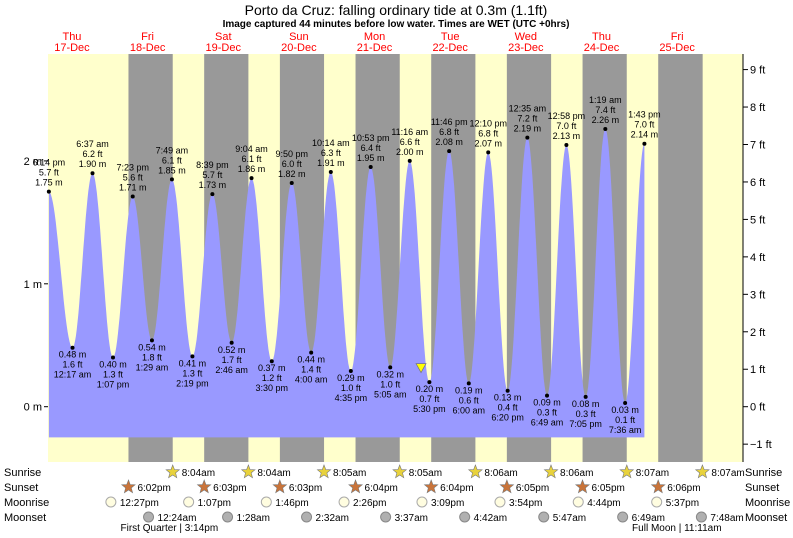 The height and width of the screenshot is (538, 793). Describe the element at coordinates (625, 410) in the screenshot. I see `tide-label: 0.03 m` at that location.